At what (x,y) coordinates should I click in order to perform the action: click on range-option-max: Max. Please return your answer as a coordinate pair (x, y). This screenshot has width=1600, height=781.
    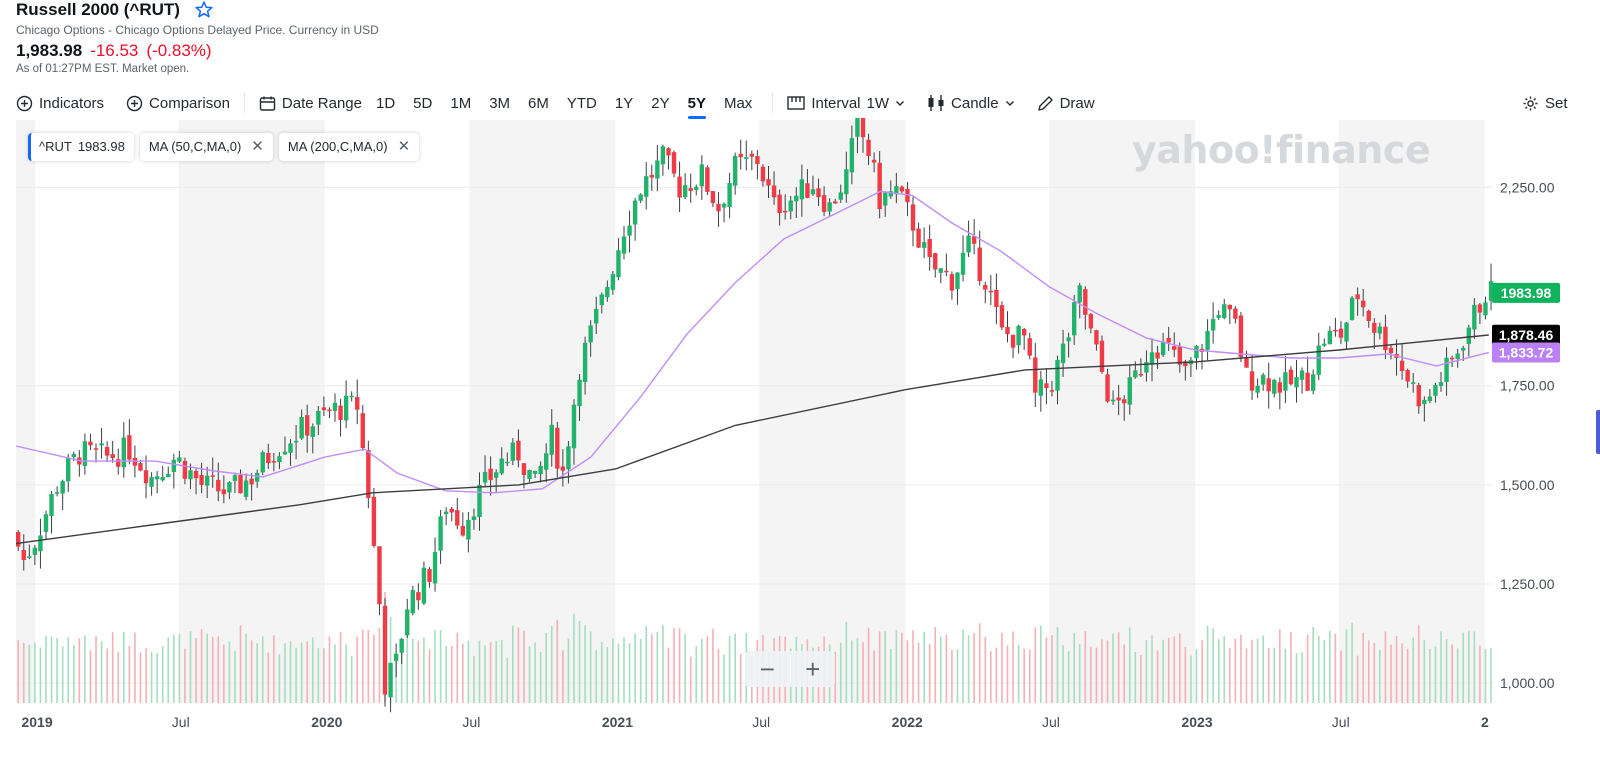
    Looking at the image, I should click on (738, 103).